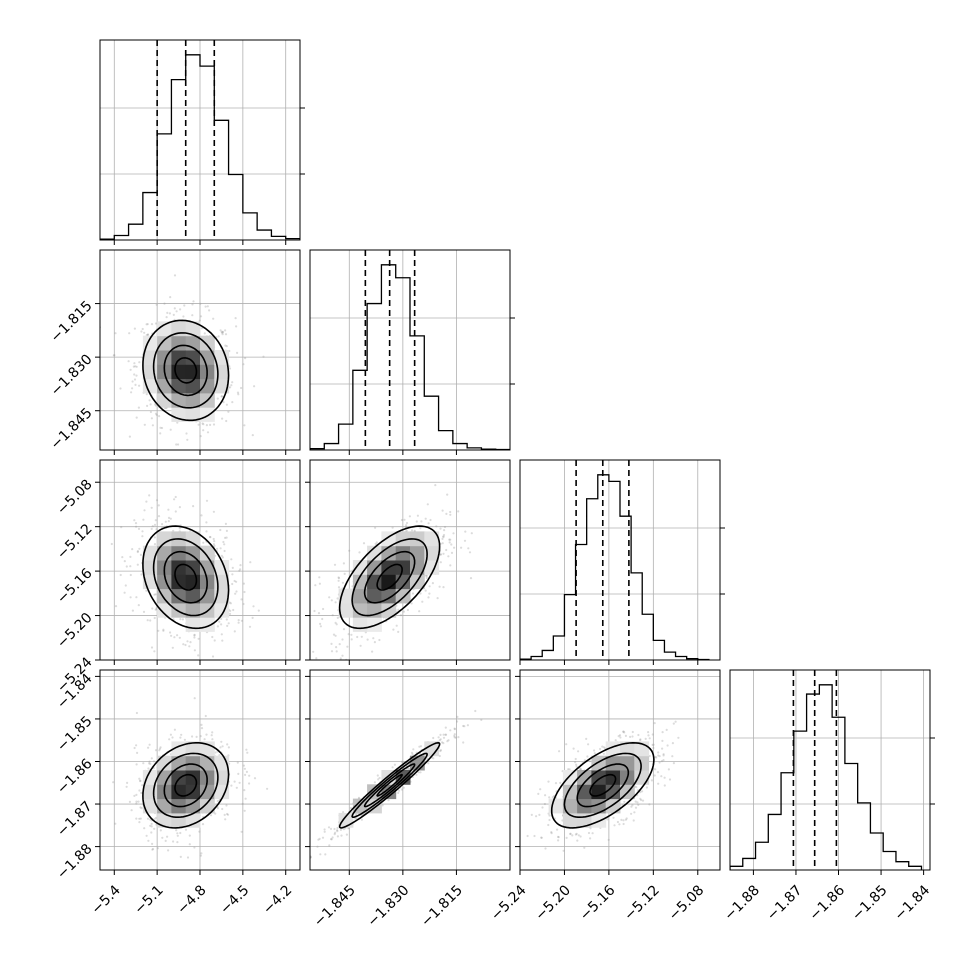  Describe the element at coordinates (509, 903) in the screenshot. I see `xtick-label: −5.24` at that location.